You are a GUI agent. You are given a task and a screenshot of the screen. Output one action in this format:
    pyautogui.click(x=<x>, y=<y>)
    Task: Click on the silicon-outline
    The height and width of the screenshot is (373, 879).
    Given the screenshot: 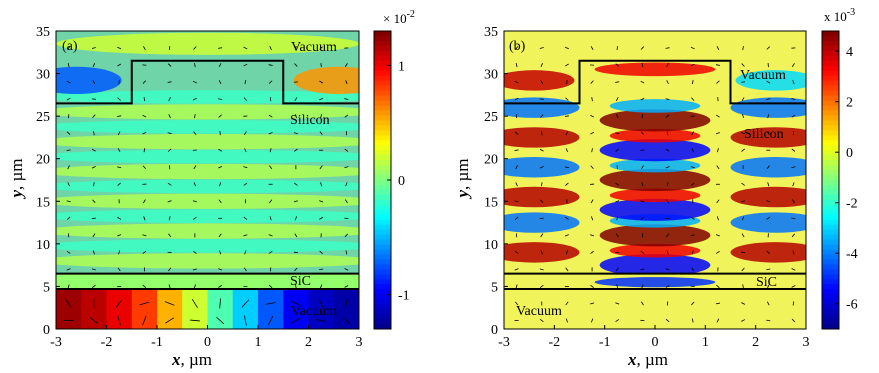 What is the action you would take?
    pyautogui.click(x=655, y=82)
    